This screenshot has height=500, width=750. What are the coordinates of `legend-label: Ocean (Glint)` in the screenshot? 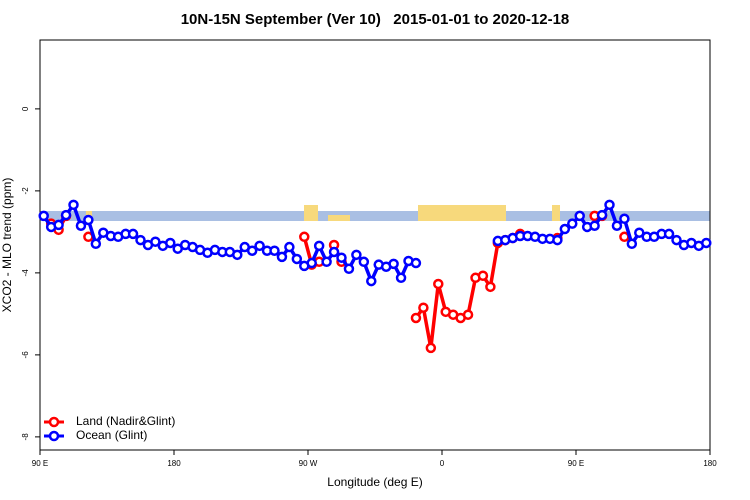 It's located at (111, 435).